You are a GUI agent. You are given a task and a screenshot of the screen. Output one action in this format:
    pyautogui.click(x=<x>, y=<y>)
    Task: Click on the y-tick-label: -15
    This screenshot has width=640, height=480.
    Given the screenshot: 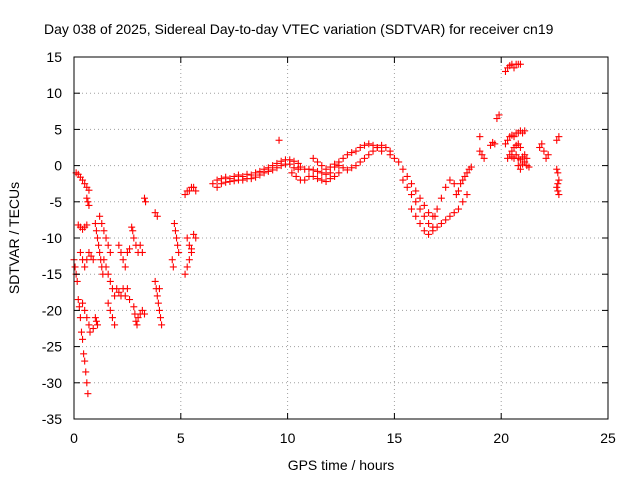 What is the action you would take?
    pyautogui.click(x=52, y=274)
    